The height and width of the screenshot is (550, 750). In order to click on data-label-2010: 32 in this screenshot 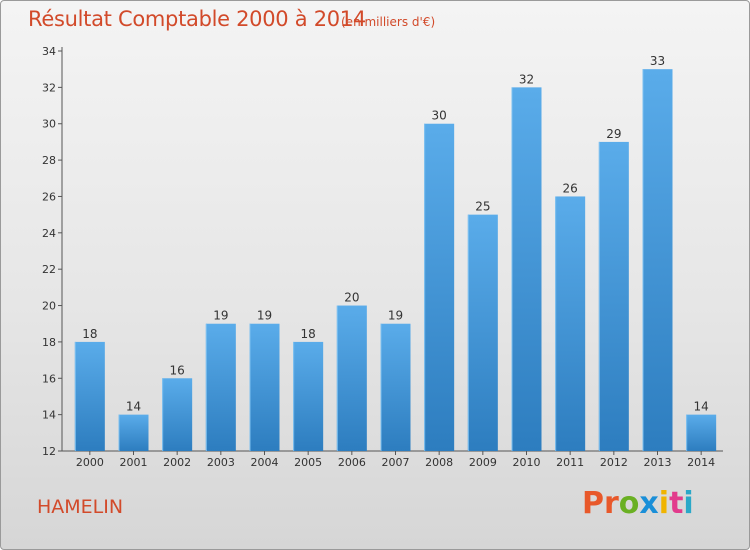, I will do `click(526, 79)`.